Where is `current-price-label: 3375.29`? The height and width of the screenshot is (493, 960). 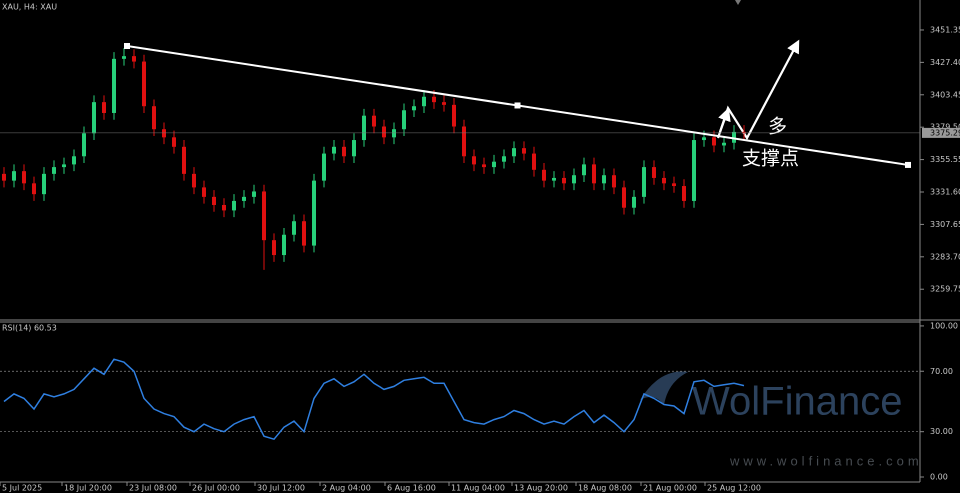 current-price-label: 3375.29 is located at coordinates (945, 132).